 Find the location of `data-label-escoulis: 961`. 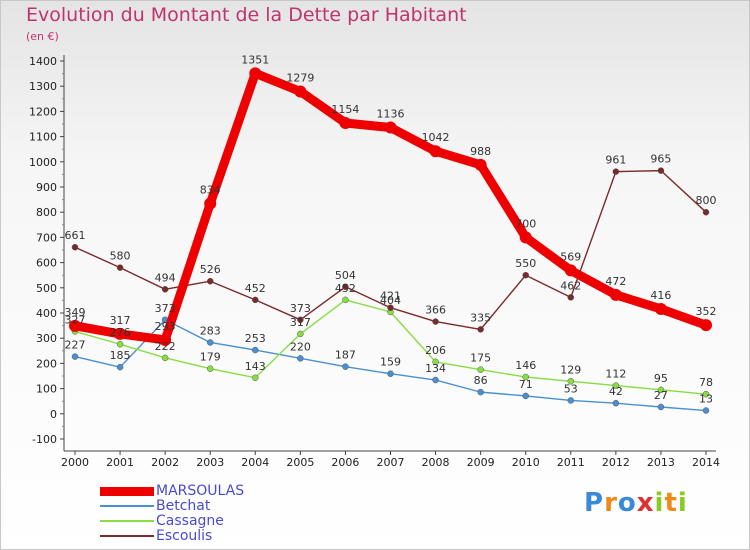

data-label-escoulis: 961 is located at coordinates (615, 160).